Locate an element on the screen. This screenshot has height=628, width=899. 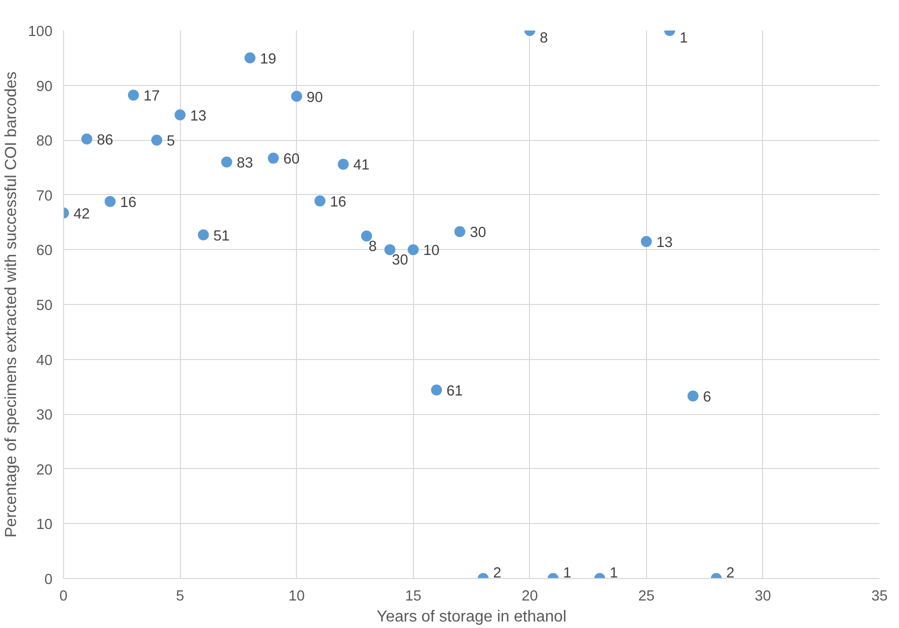
annotation: 6 is located at coordinates (707, 398).